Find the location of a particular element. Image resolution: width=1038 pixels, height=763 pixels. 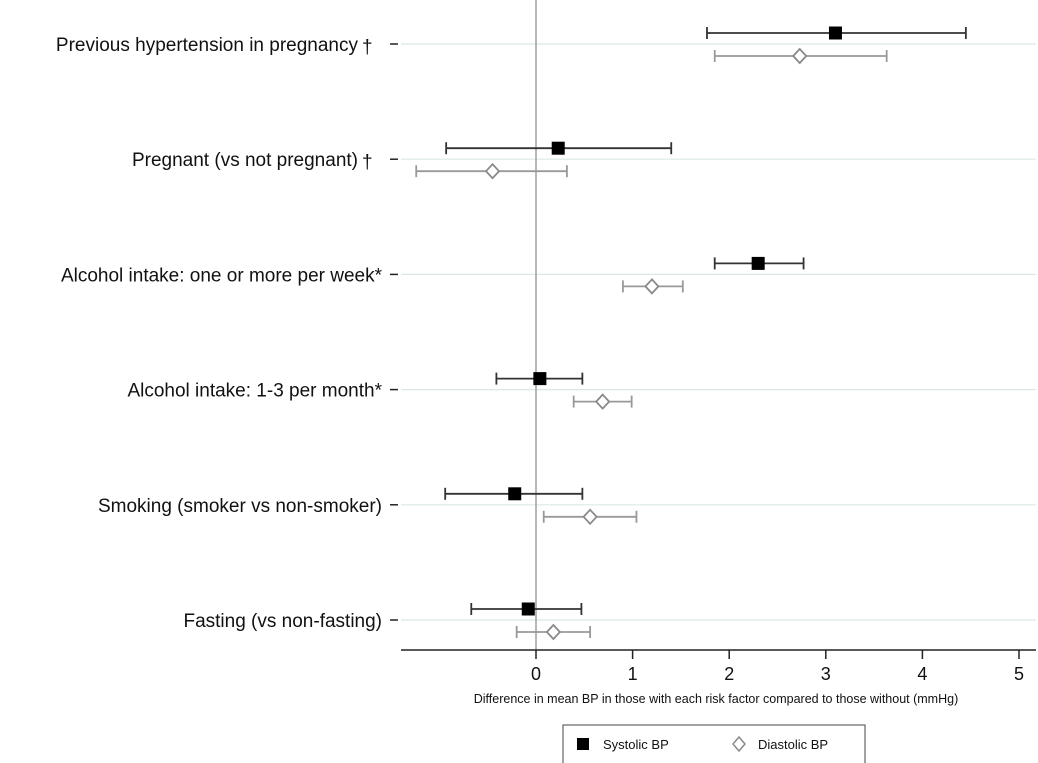

legend-box is located at coordinates (714, 743).